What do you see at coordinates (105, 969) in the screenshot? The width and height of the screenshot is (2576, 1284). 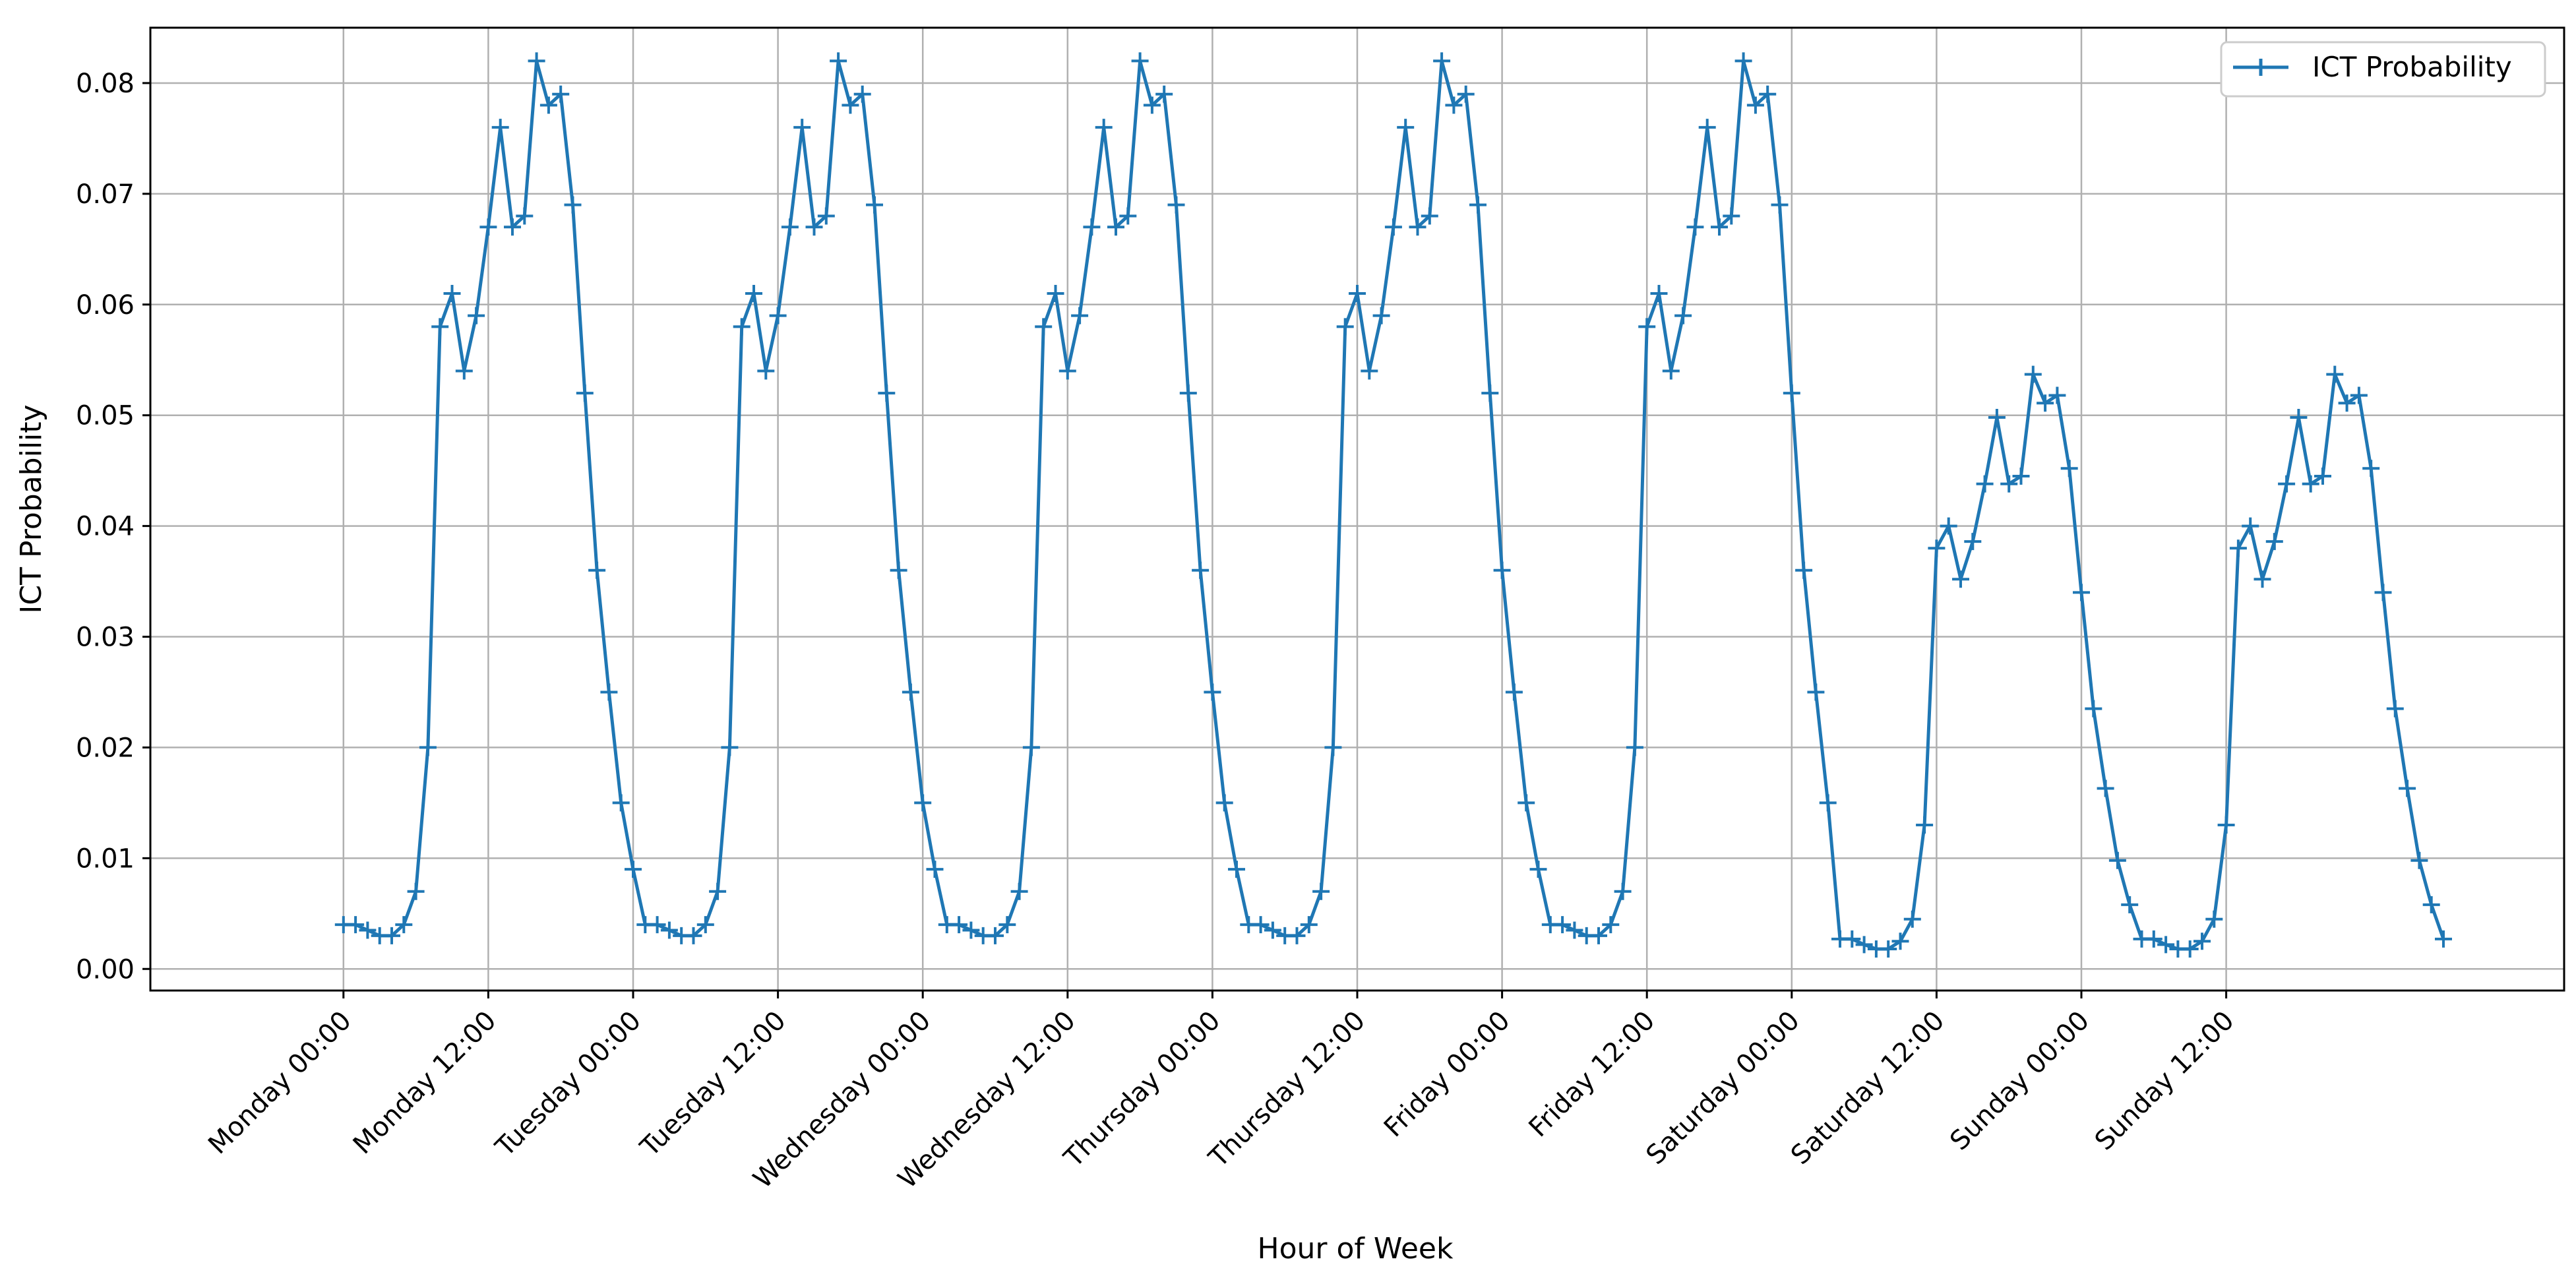 I see `y-tick-label: 0.00` at bounding box center [105, 969].